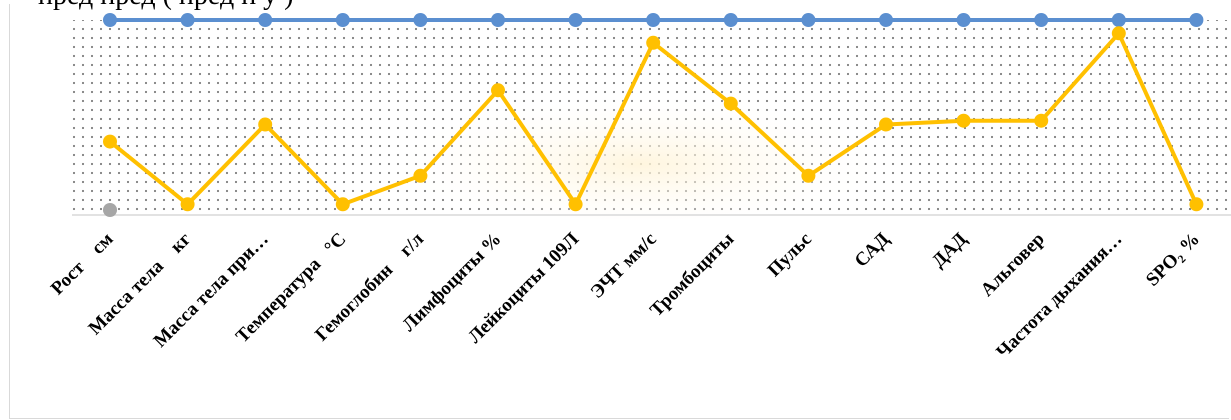 This screenshot has height=420, width=1231. Describe the element at coordinates (1173, 260) in the screenshot. I see `x-tick-label: SPO₂ %` at that location.